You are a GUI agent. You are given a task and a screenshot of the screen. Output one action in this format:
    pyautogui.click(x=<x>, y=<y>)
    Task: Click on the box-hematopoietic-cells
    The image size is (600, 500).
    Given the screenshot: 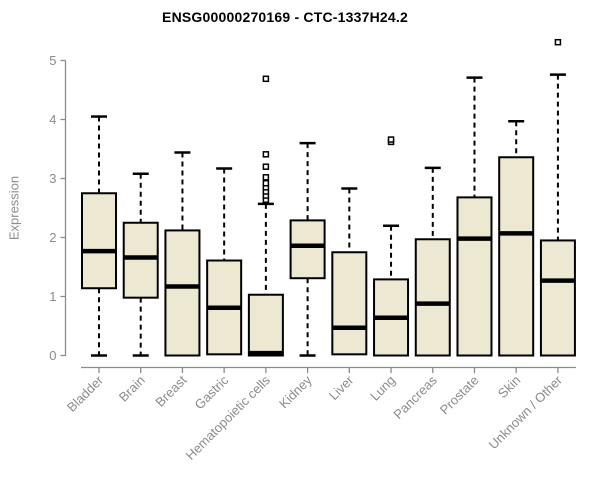 What is the action you would take?
    pyautogui.click(x=265, y=325)
    